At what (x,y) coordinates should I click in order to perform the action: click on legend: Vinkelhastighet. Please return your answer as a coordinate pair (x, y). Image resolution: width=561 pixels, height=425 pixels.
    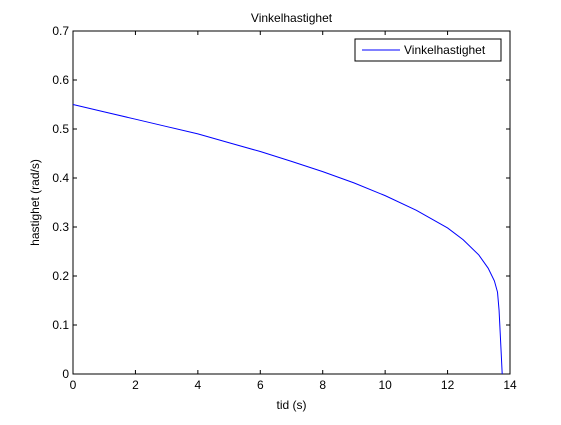
    Looking at the image, I should click on (428, 50).